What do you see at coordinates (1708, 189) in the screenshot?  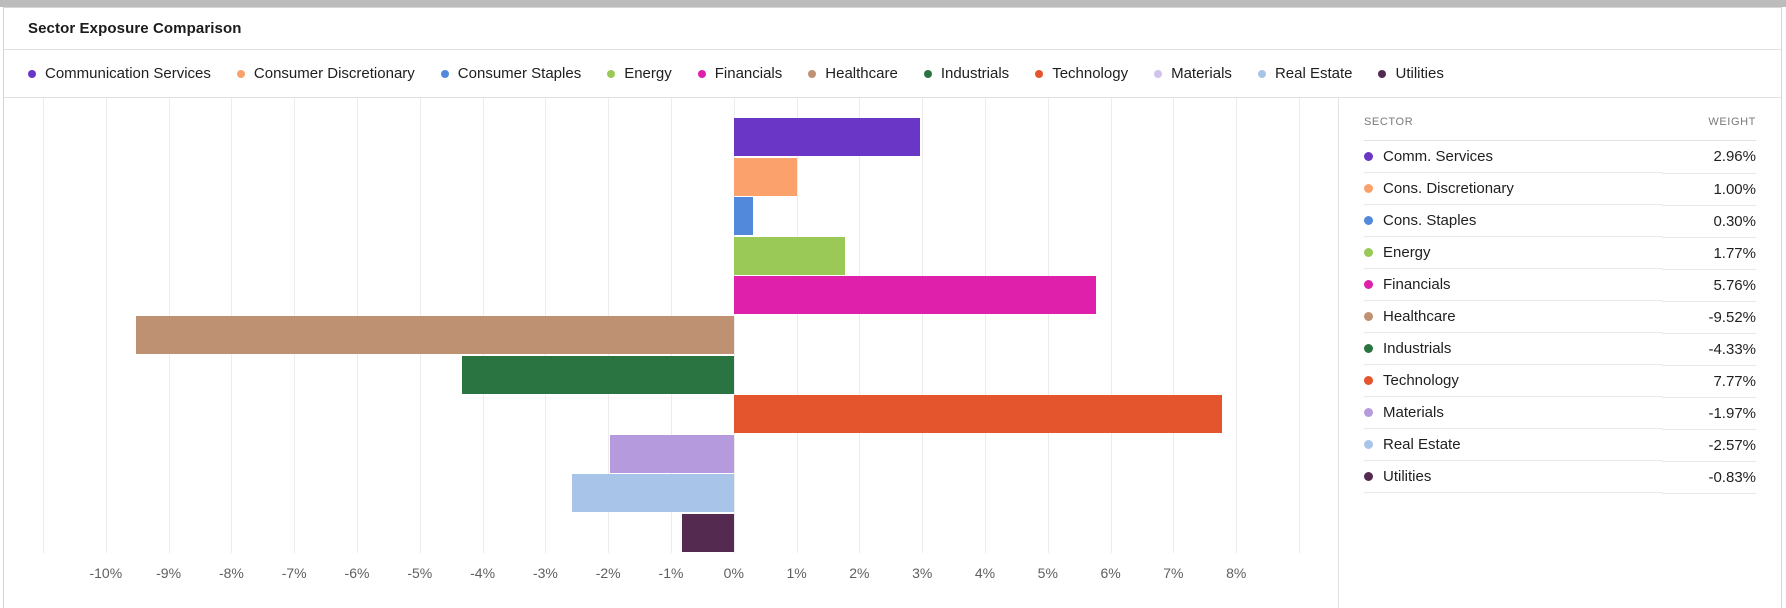 I see `sector-weight: 1.00%` at bounding box center [1708, 189].